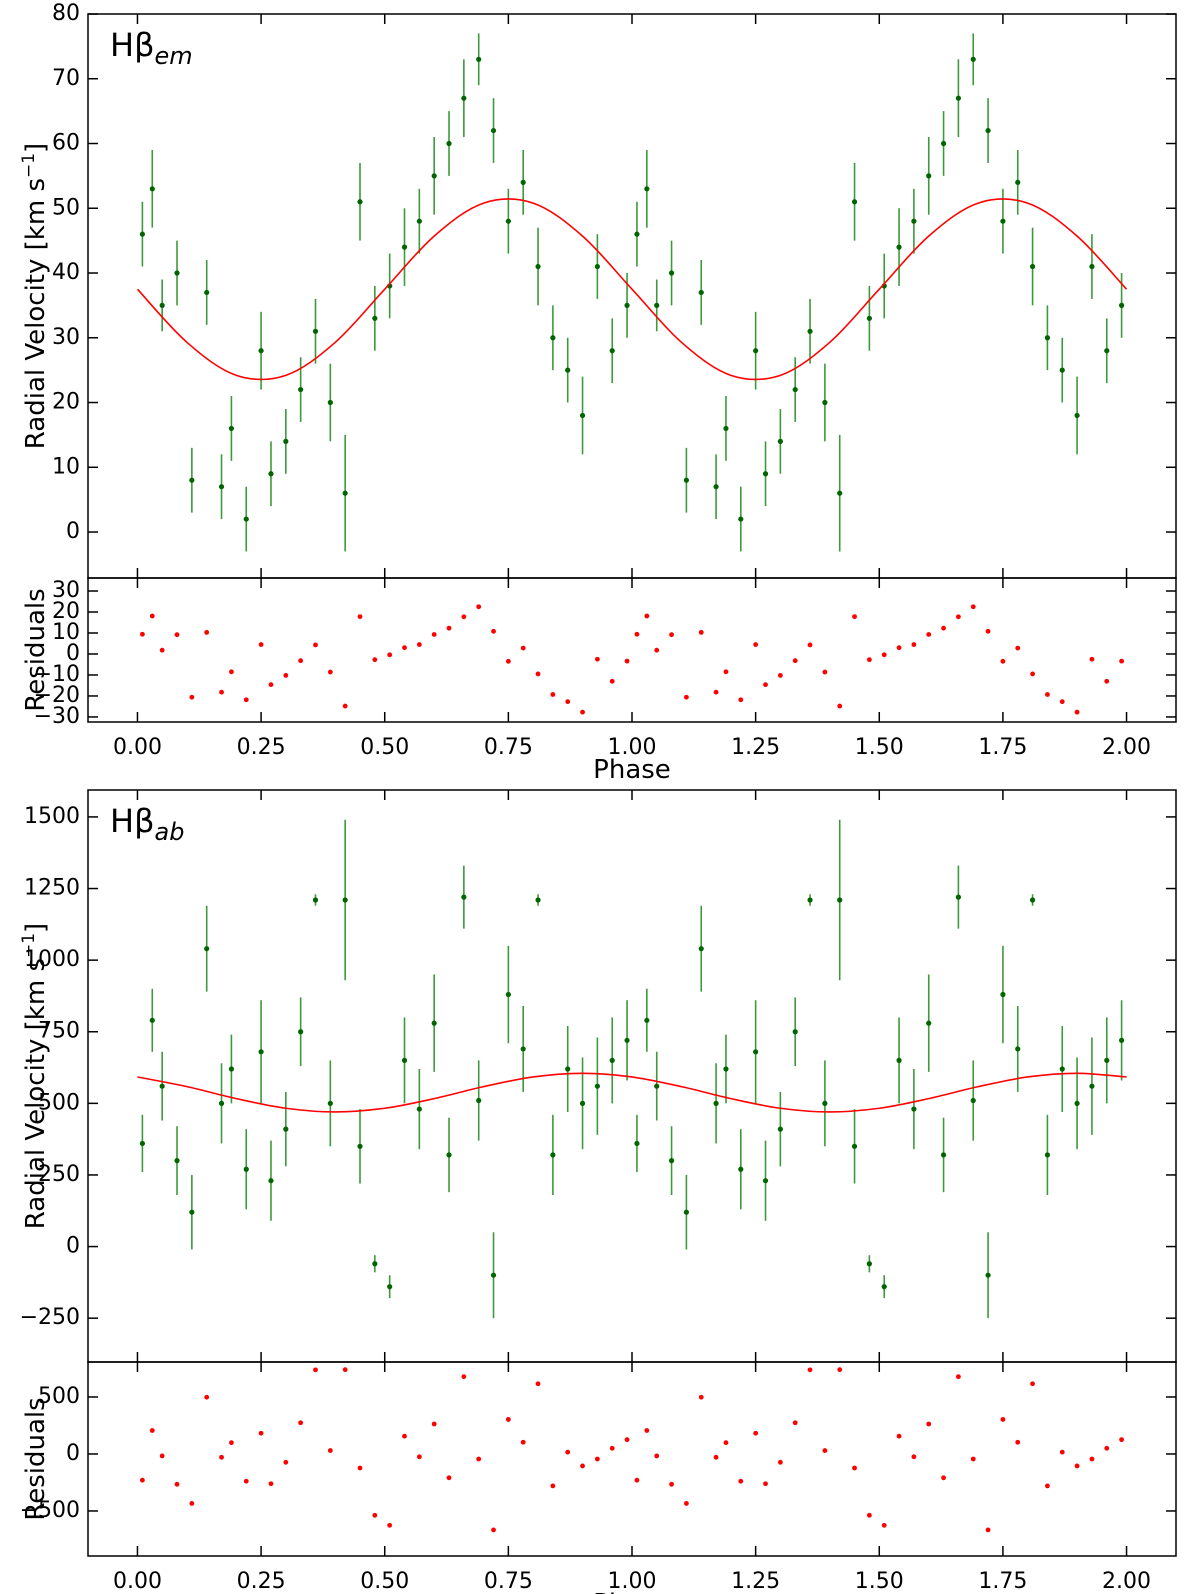 This screenshot has height=1594, width=1200. I want to click on y-tick-label: 30, so click(66, 337).